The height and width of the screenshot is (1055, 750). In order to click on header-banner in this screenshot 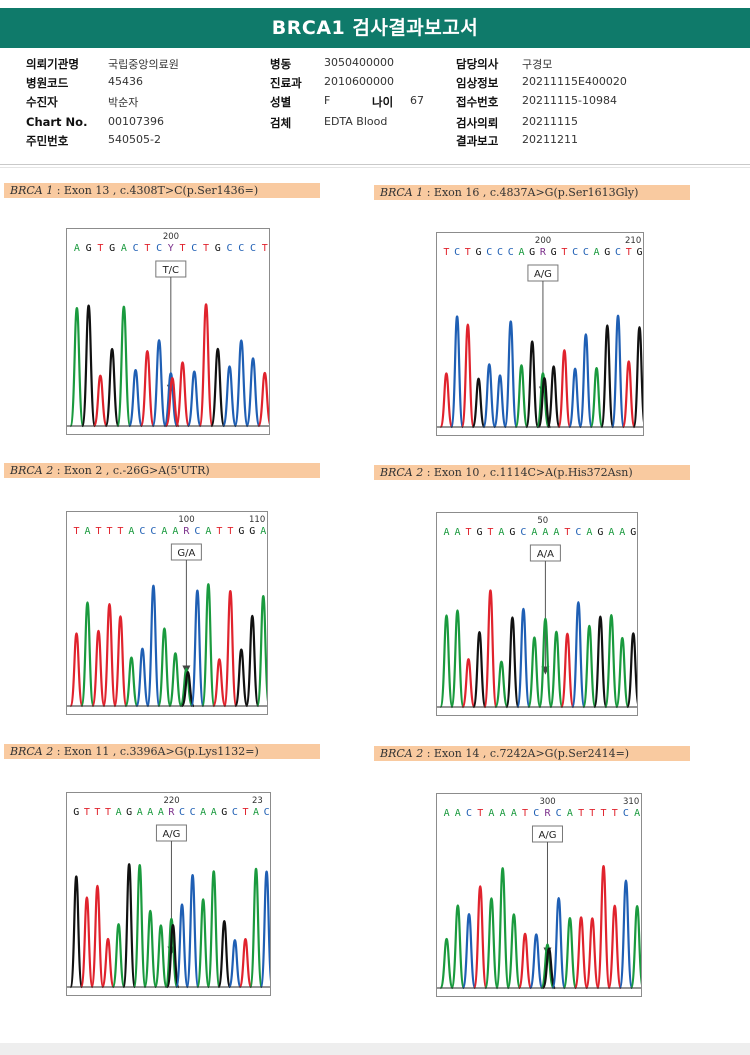, I will do `click(375, 28)`.